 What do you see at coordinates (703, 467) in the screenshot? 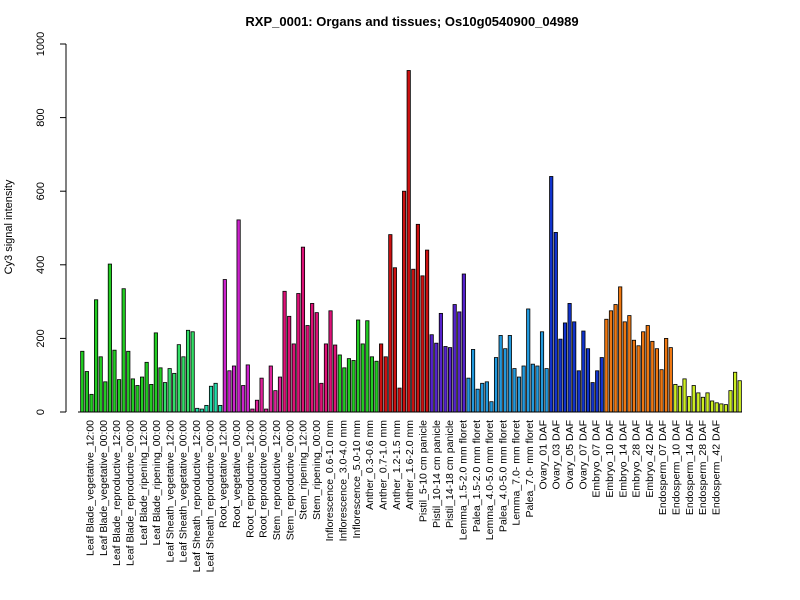
I see `x-tick-label: Endosperm_28 DAF` at bounding box center [703, 467].